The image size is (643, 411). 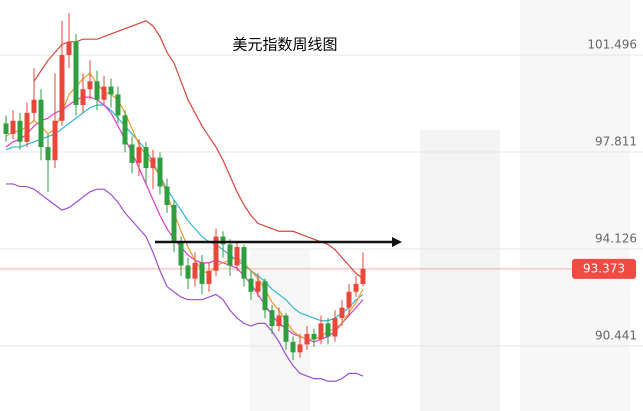 I want to click on y-tick-label: 97.811, so click(x=616, y=142).